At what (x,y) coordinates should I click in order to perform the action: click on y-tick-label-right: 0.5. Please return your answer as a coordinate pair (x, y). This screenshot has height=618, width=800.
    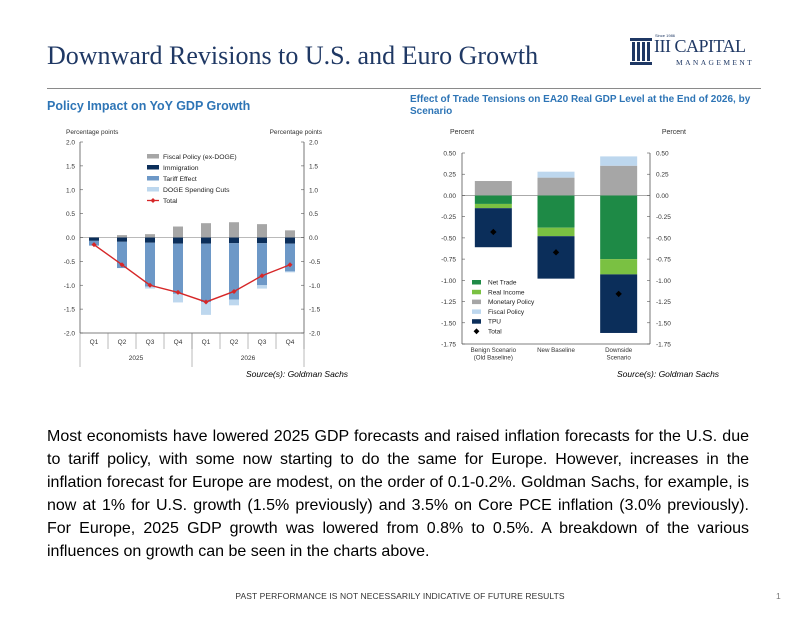
    Looking at the image, I should click on (313, 214).